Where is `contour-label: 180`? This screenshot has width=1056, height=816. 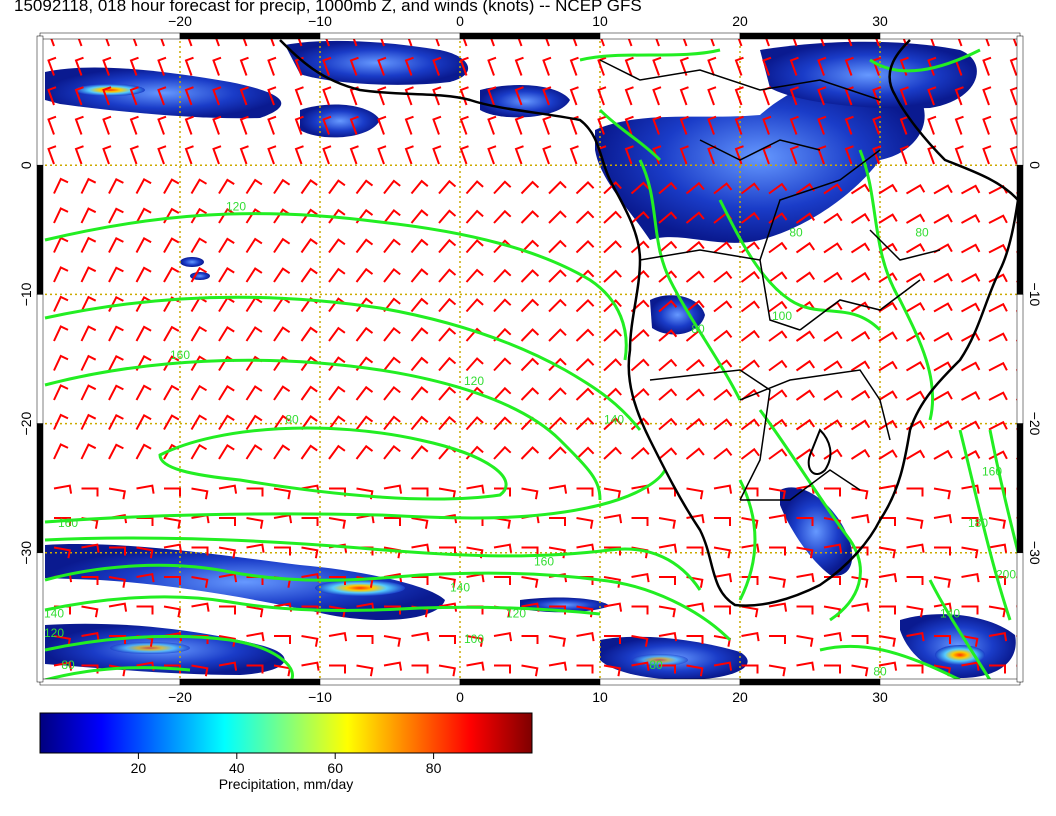
contour-label: 180 is located at coordinates (978, 523).